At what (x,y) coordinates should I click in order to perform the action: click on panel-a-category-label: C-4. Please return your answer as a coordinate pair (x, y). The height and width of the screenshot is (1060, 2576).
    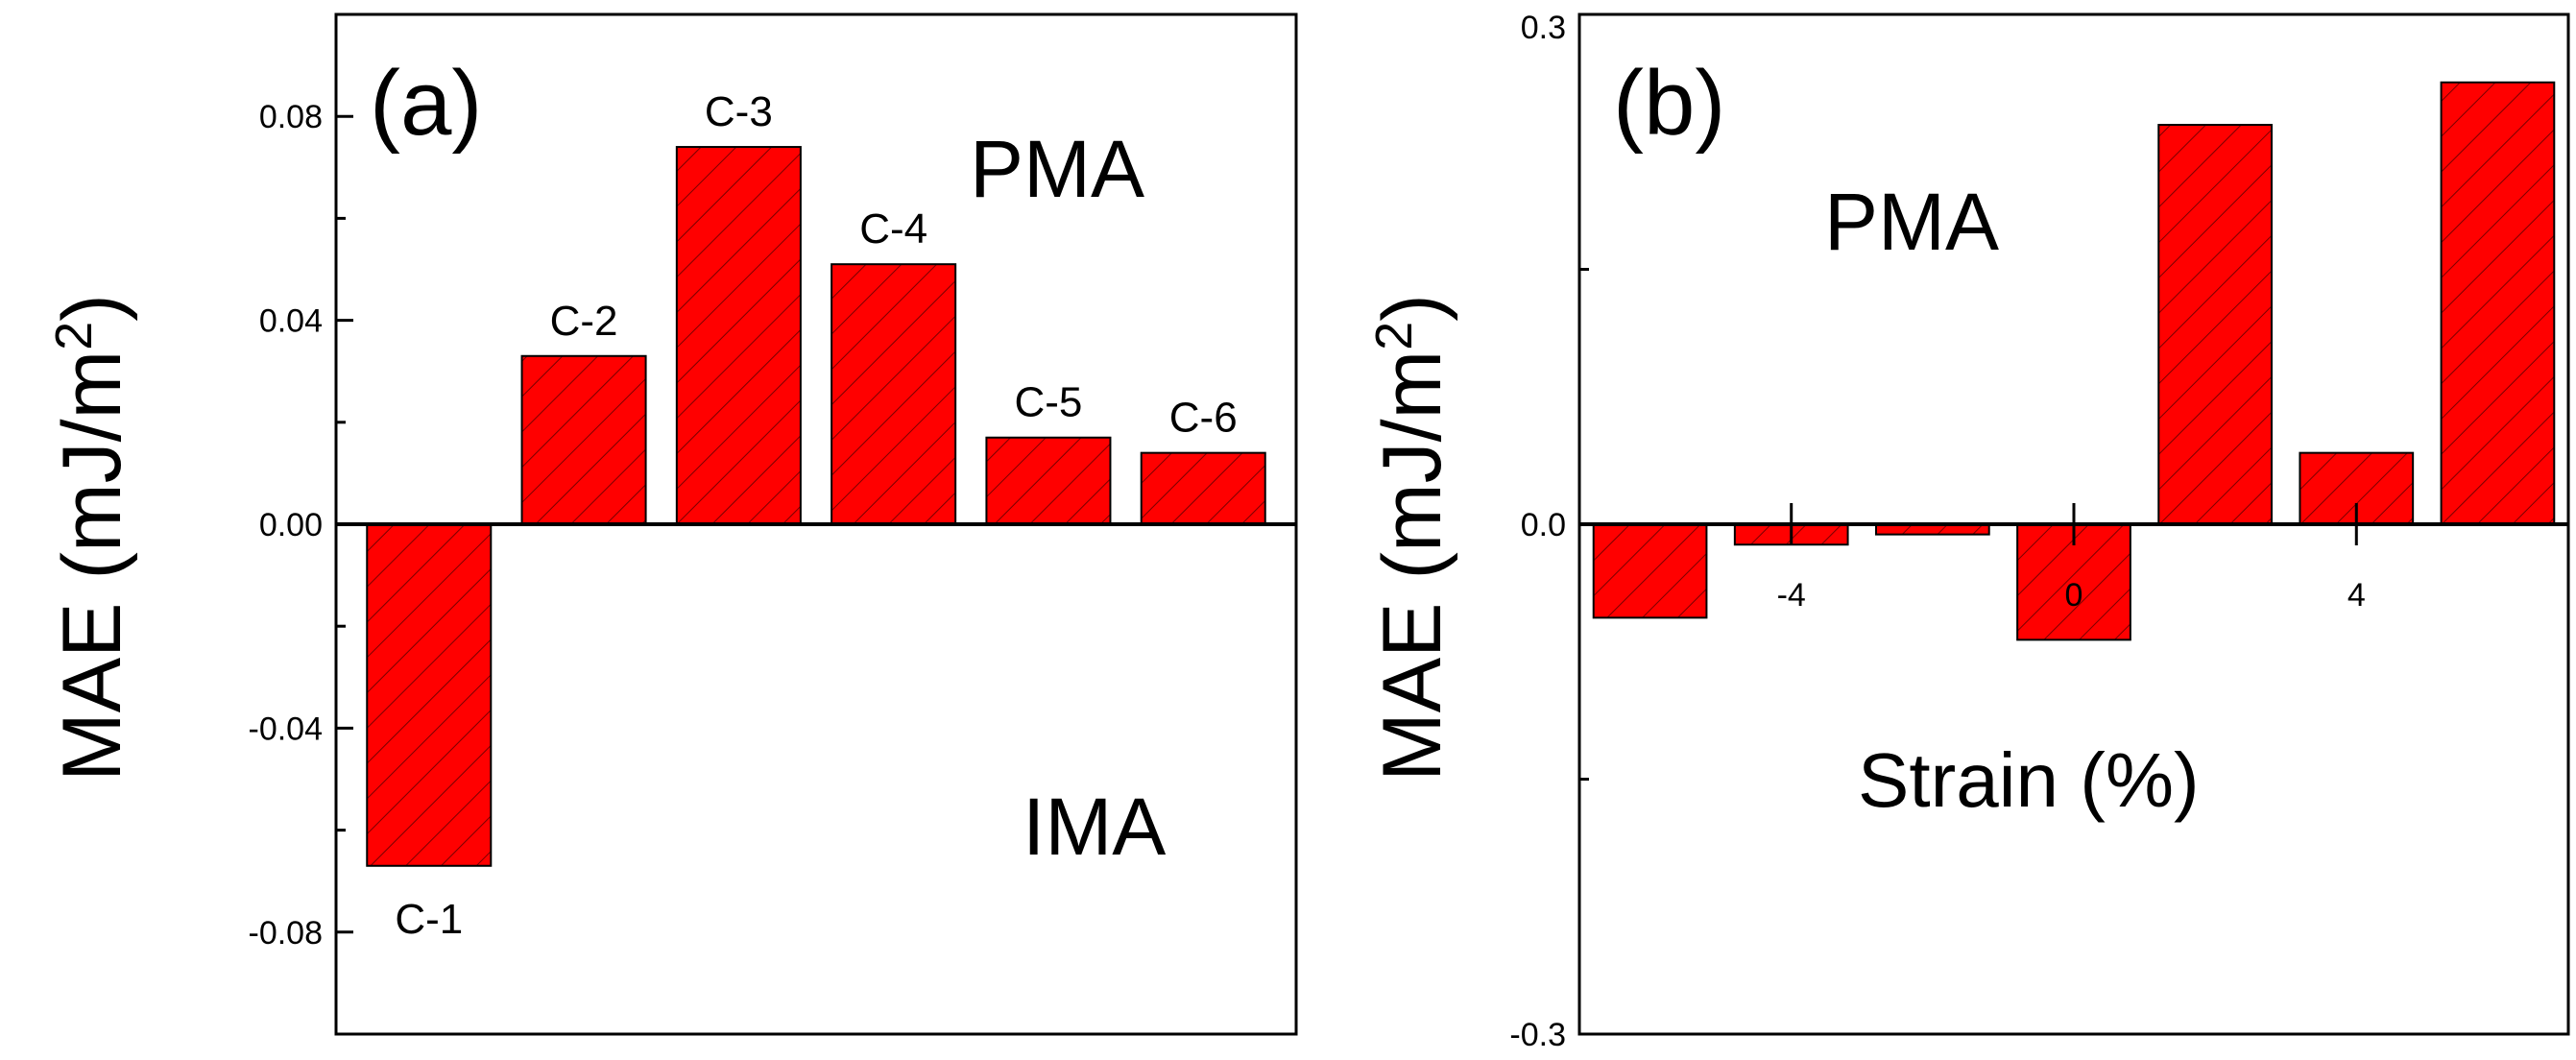
    Looking at the image, I should click on (893, 229).